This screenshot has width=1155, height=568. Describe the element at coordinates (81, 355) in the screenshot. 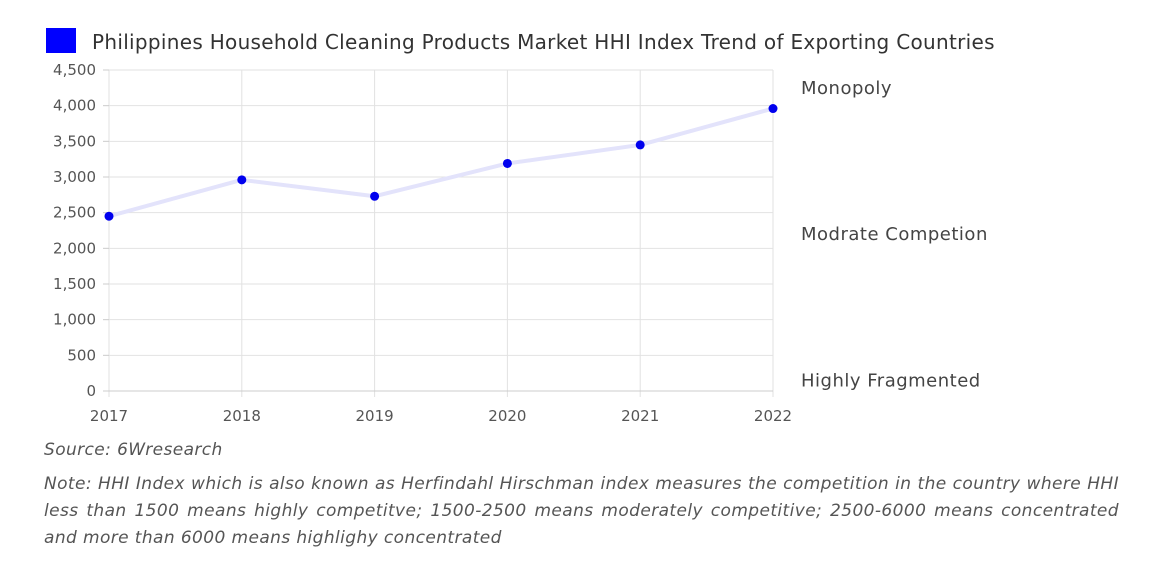

I see `y-tick-label: 500` at that location.